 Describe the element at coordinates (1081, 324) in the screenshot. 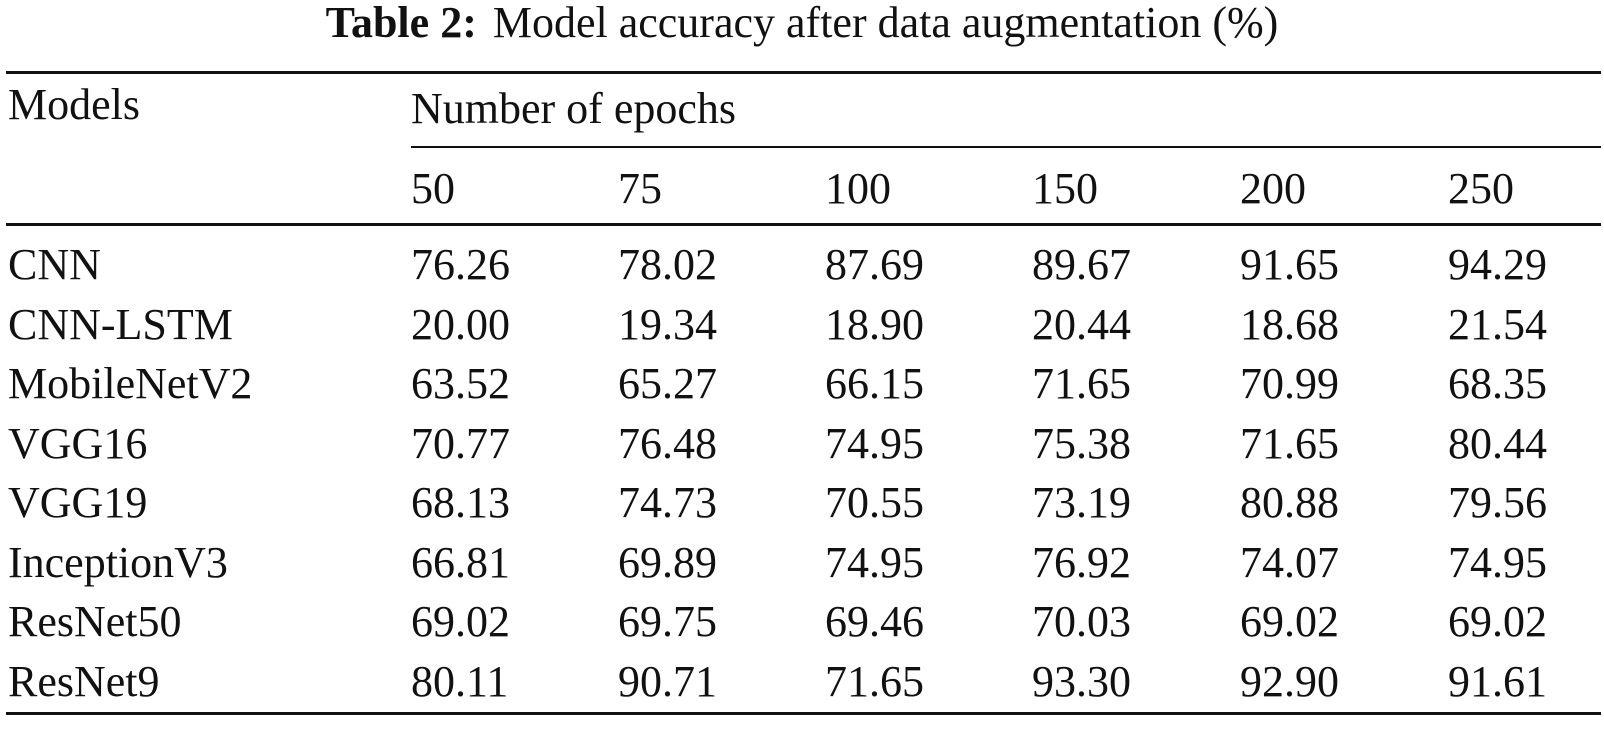

I see `accuracy-cell: 20.44` at that location.